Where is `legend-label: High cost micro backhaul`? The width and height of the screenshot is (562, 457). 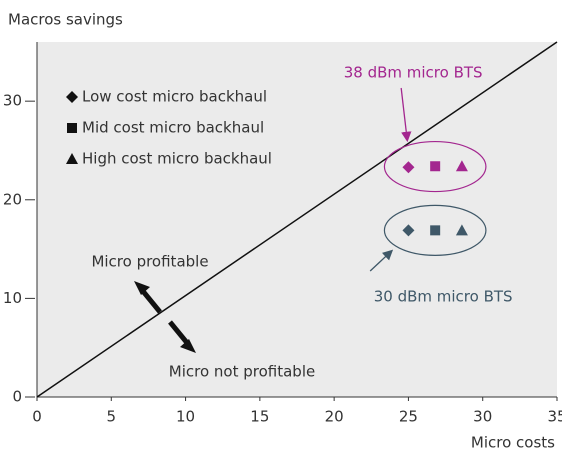
legend-label: High cost micro backhaul is located at coordinates (177, 159).